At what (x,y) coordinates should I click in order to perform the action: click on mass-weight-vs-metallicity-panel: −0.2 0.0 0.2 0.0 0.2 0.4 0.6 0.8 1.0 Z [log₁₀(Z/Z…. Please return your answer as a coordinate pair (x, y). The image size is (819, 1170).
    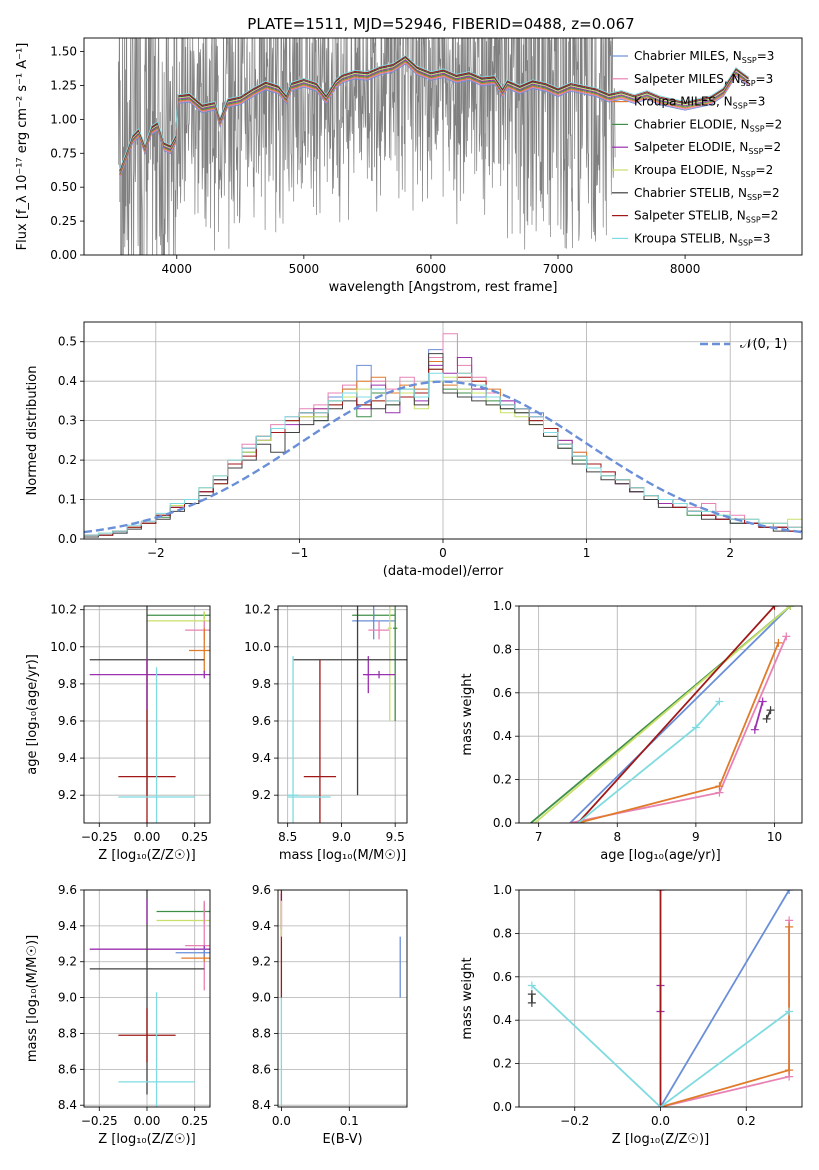
    Looking at the image, I should click on (631, 1015).